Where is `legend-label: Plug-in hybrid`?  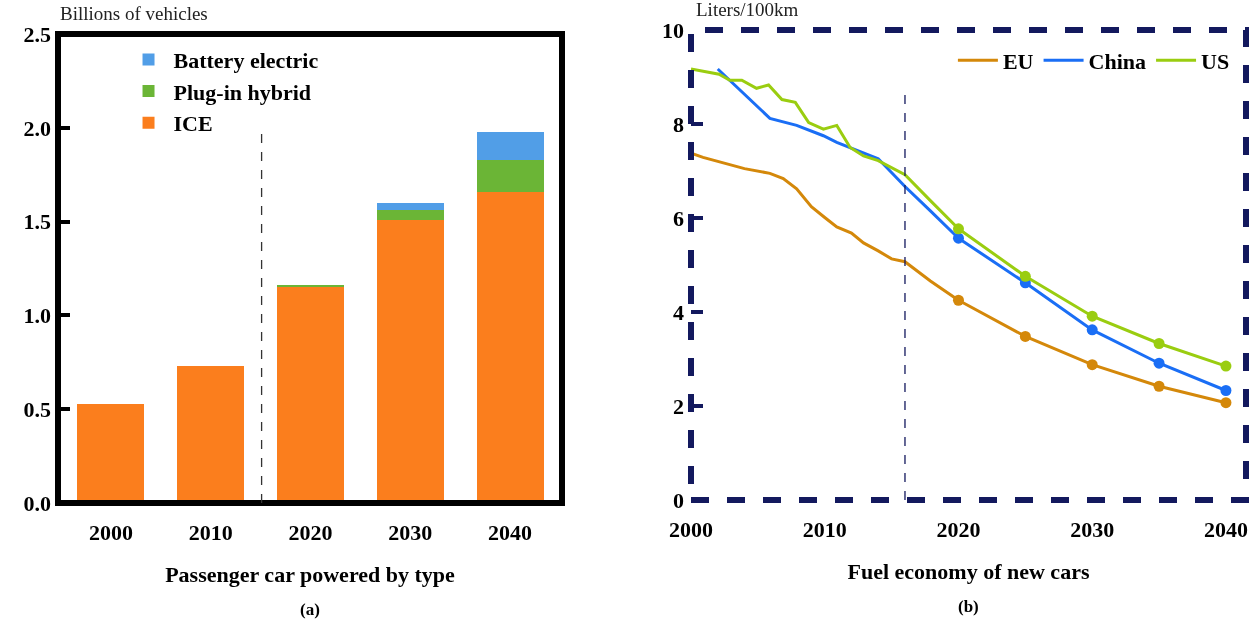
legend-label: Plug-in hybrid is located at coordinates (242, 92).